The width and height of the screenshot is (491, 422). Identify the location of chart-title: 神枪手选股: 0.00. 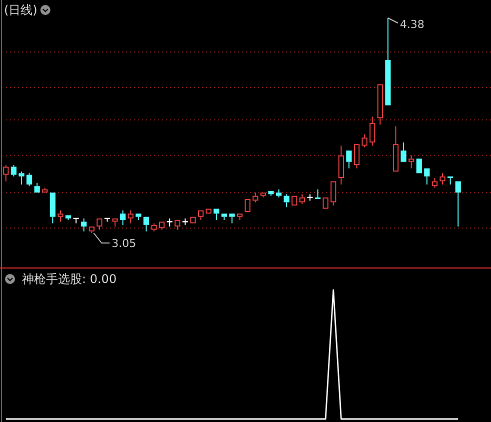
(69, 279).